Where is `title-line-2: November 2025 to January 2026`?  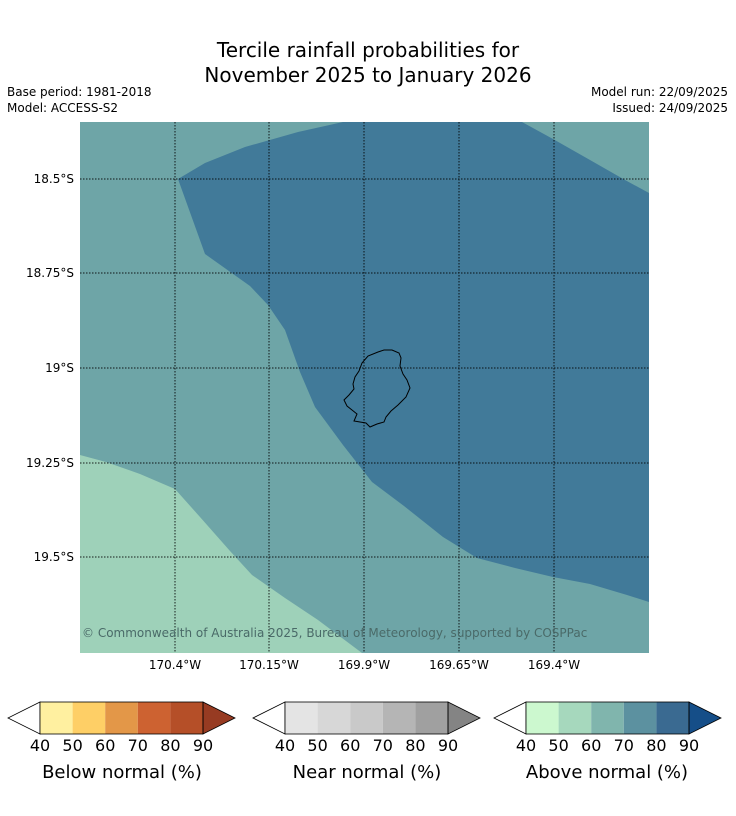 title-line-2: November 2025 to January 2026 is located at coordinates (368, 75).